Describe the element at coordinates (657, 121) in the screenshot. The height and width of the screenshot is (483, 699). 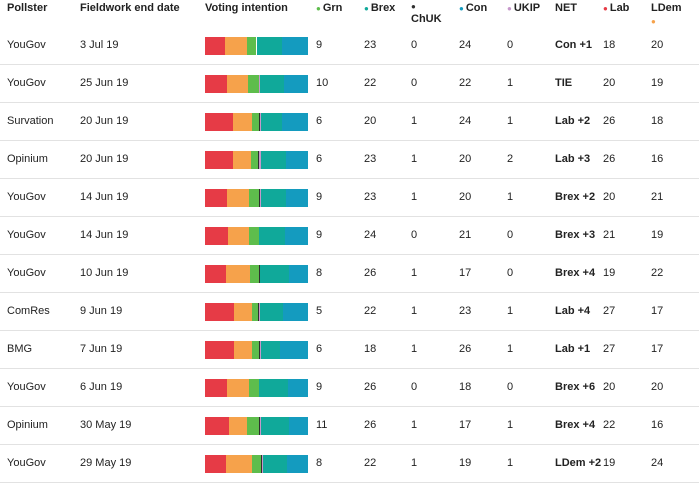
I see `ldem-value: 18` at that location.